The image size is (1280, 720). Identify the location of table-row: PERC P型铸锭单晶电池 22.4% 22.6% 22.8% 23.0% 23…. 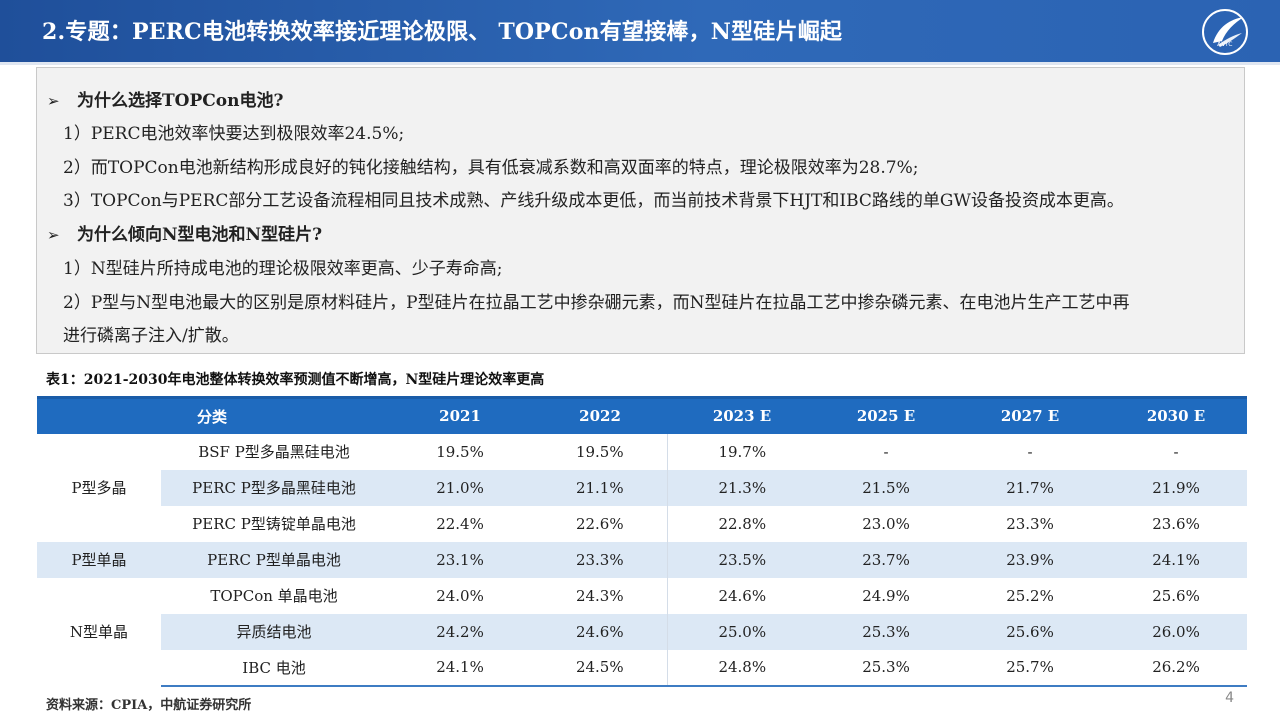
(642, 523).